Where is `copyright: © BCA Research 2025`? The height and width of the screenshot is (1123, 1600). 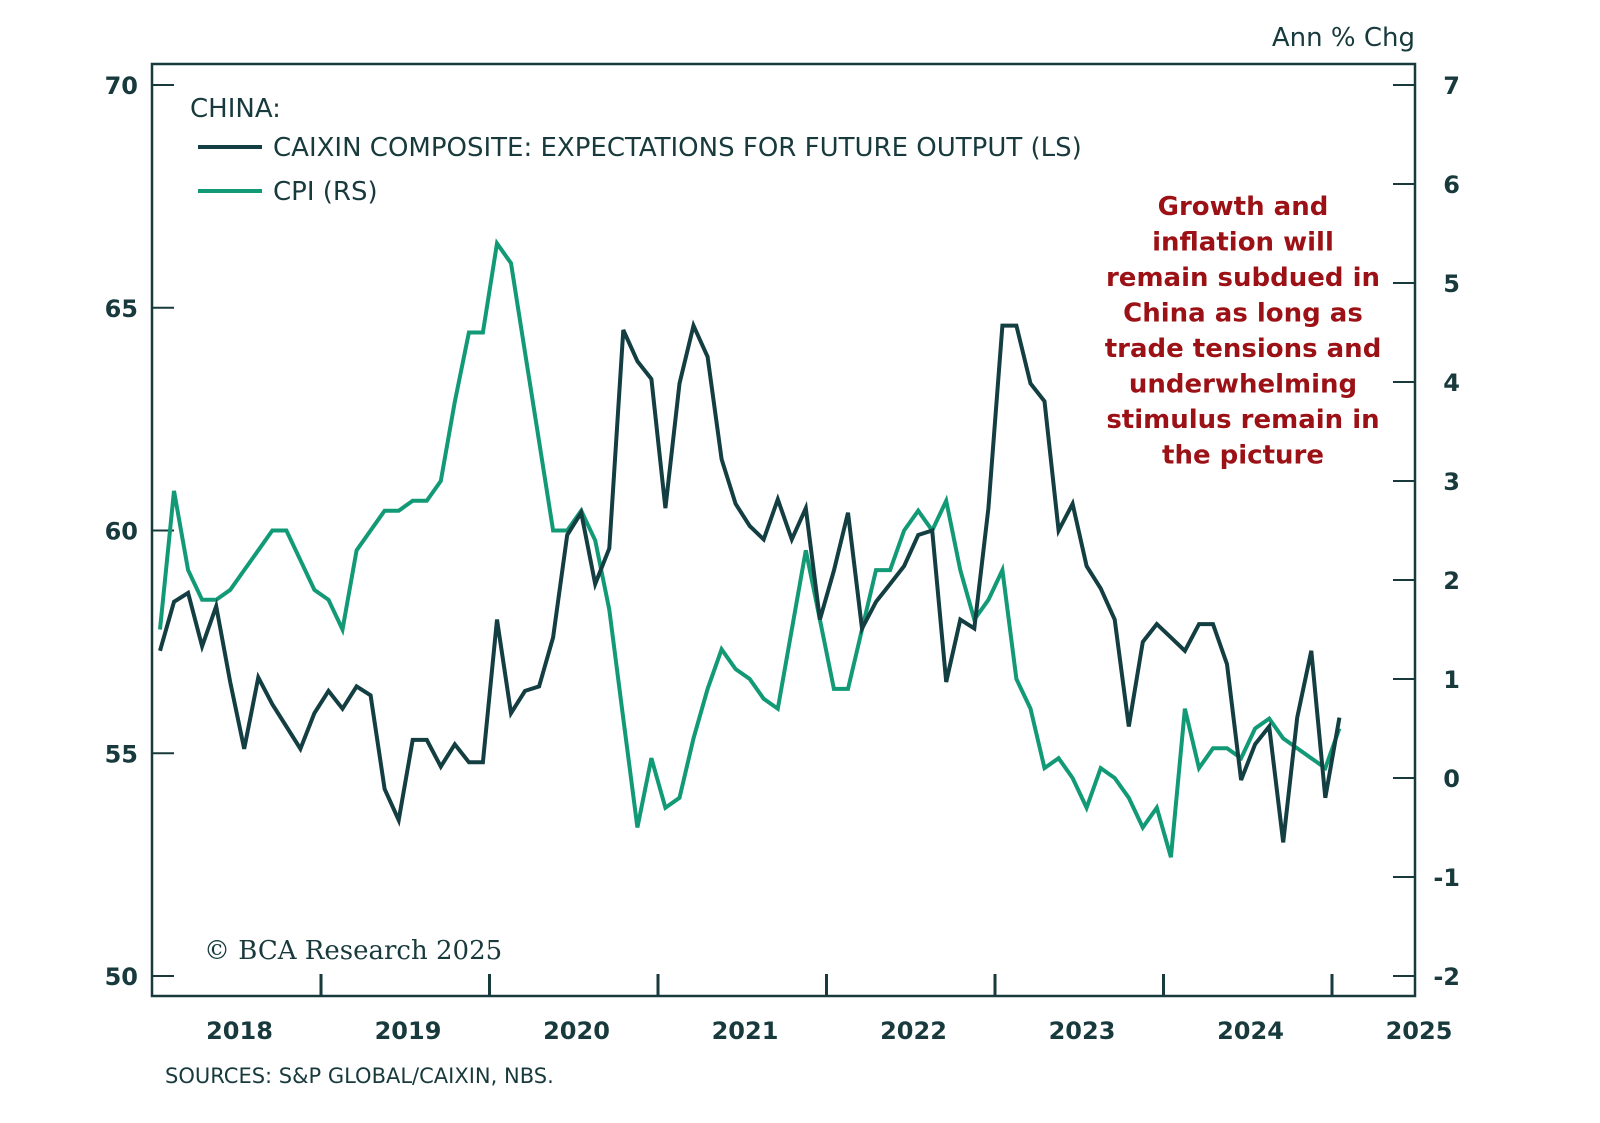
copyright: © BCA Research 2025 is located at coordinates (353, 951).